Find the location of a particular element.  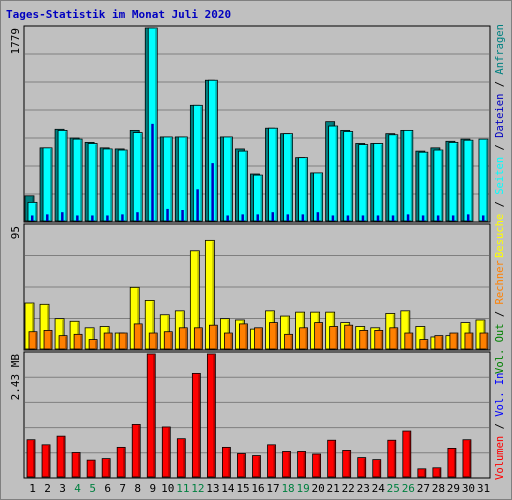

legend-volumen: Volumen is located at coordinates (500, 458).